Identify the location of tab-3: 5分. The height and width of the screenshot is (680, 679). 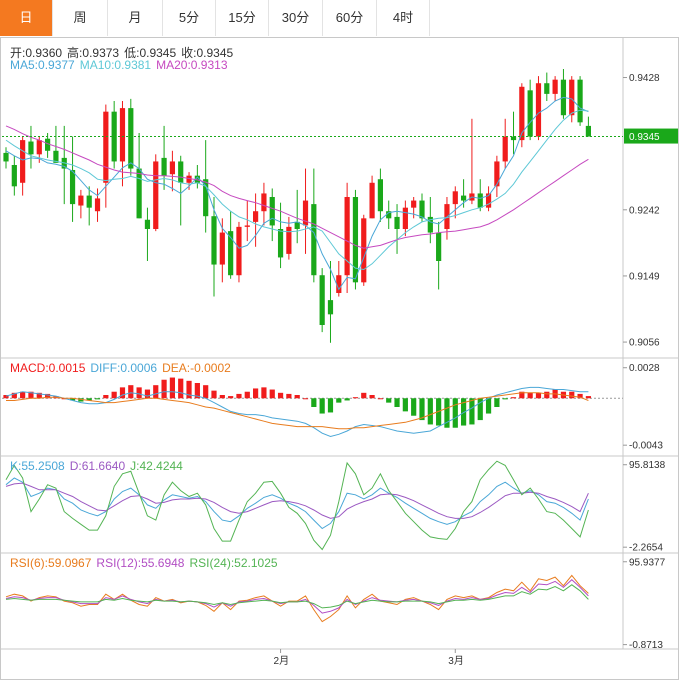
(189, 18).